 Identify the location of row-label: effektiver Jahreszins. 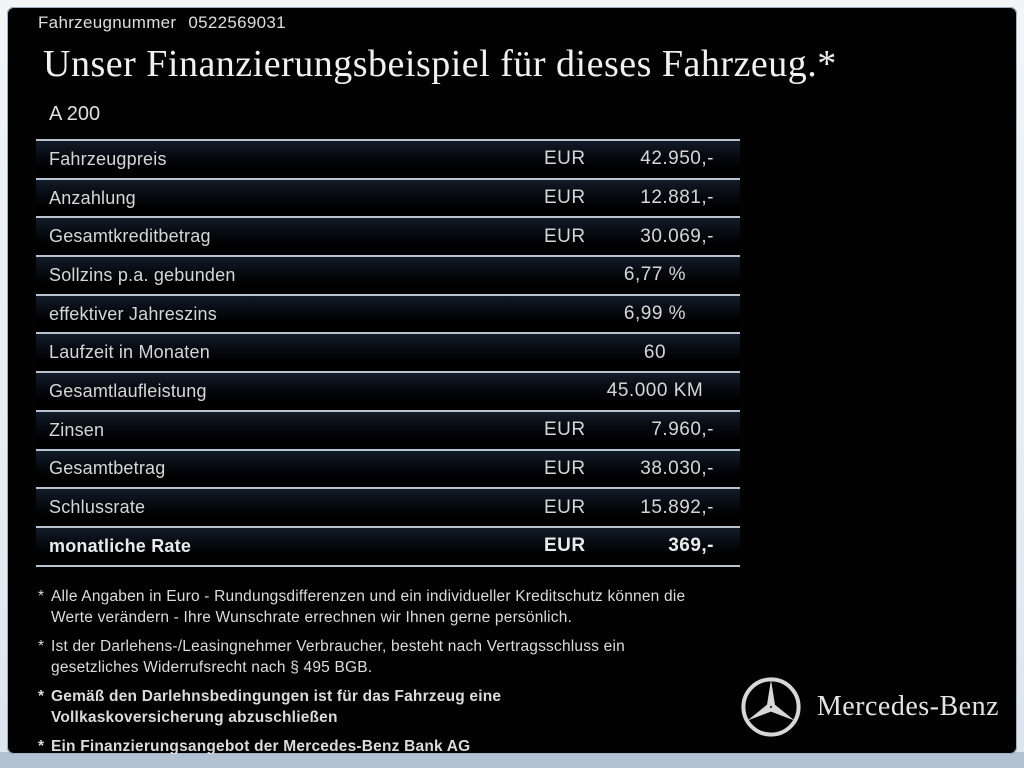
(133, 313).